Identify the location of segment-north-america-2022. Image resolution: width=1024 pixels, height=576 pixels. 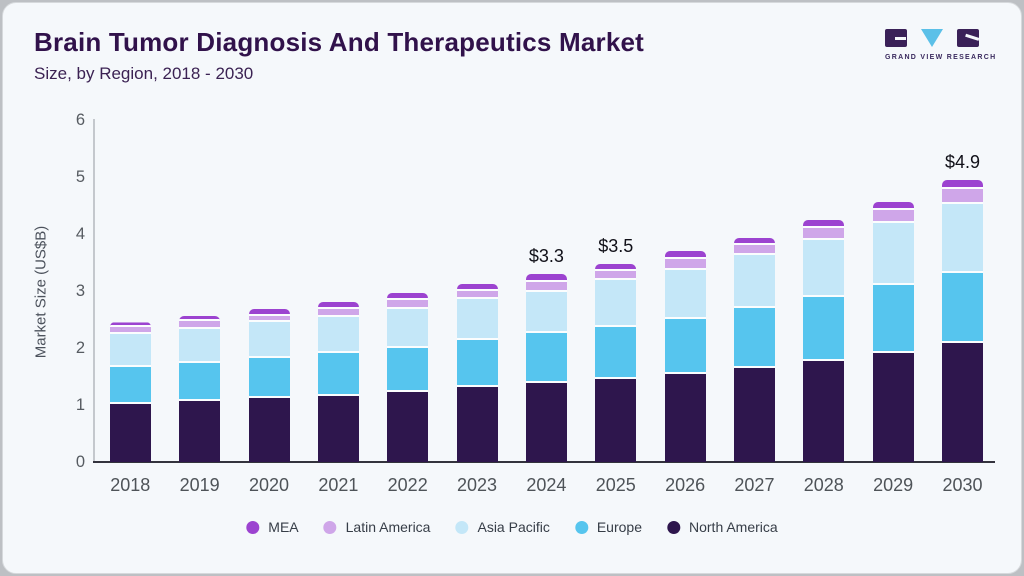
(408, 426).